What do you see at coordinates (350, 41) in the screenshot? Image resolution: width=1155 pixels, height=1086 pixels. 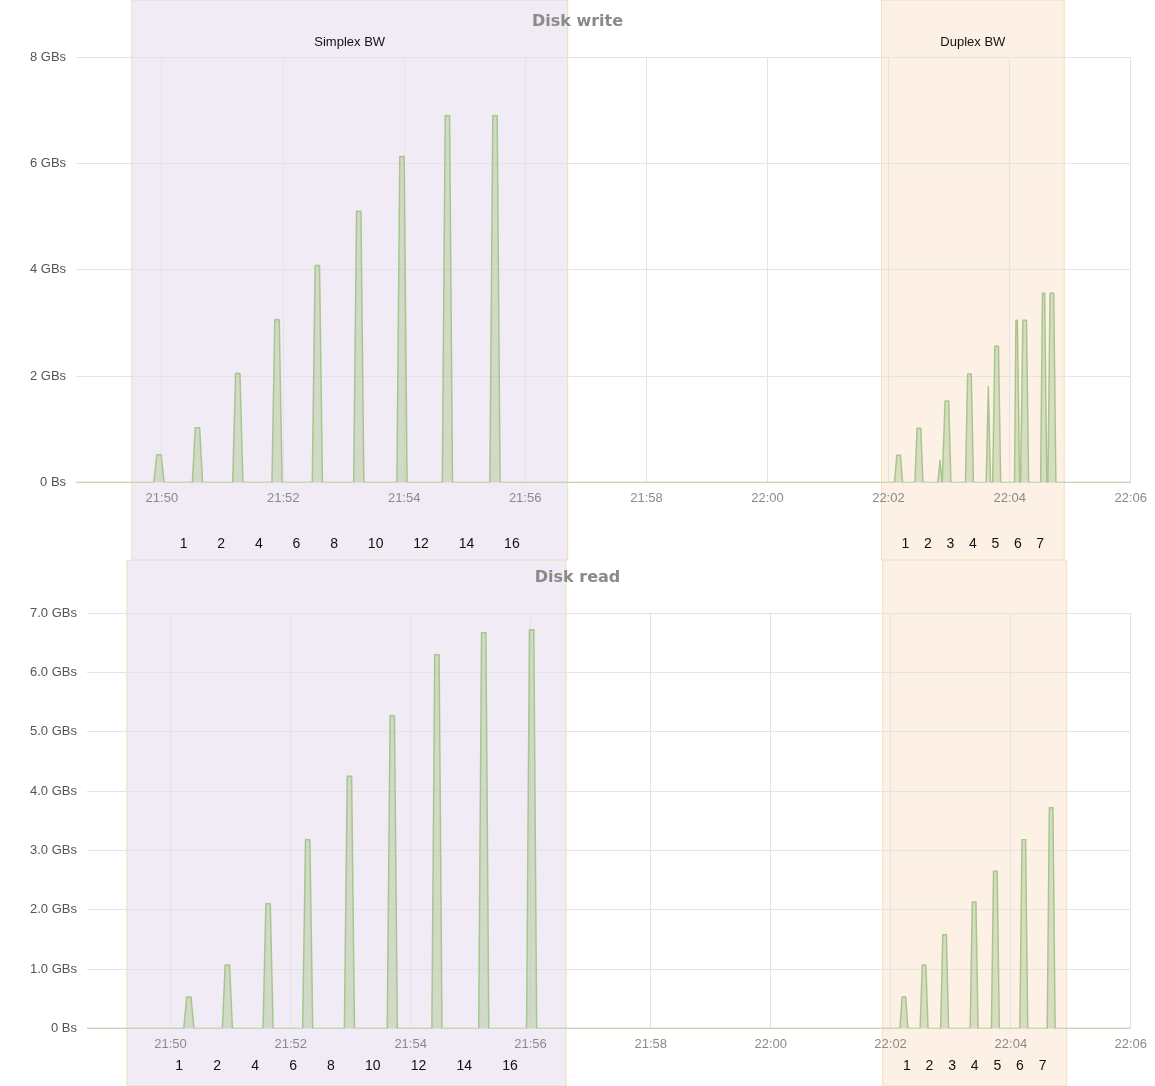 I see `band-label: Simplex BW` at bounding box center [350, 41].